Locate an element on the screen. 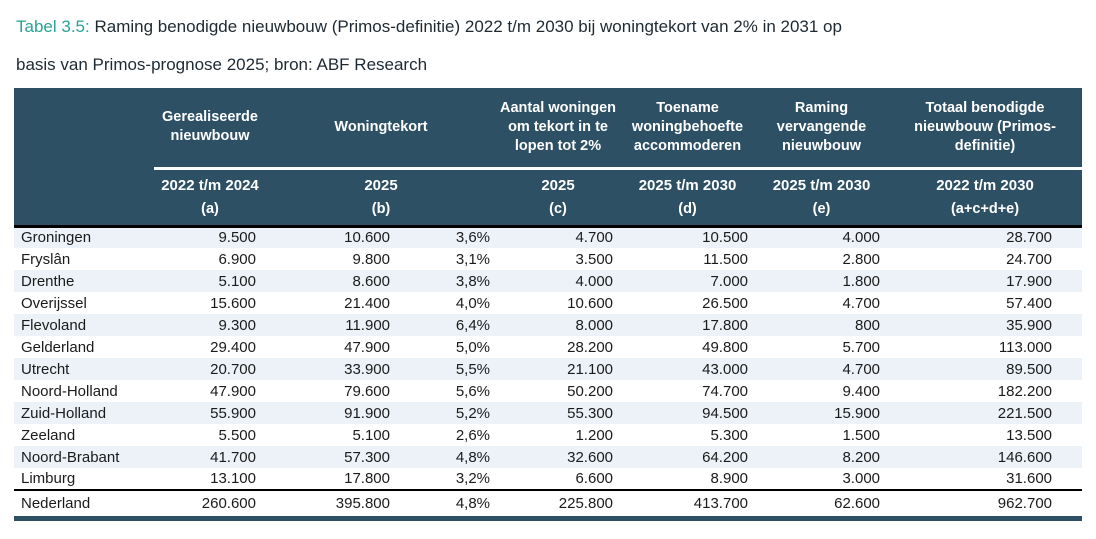 The height and width of the screenshot is (539, 1096). cell-total: 146.600 is located at coordinates (985, 457).